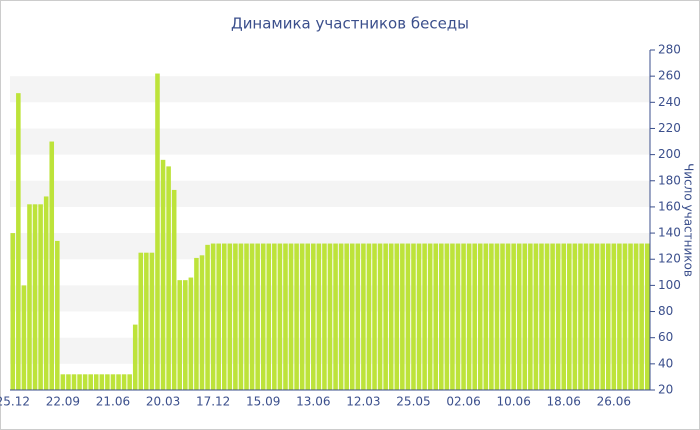 This screenshot has width=700, height=430. I want to click on x-tick-label: 13.06, so click(313, 402).